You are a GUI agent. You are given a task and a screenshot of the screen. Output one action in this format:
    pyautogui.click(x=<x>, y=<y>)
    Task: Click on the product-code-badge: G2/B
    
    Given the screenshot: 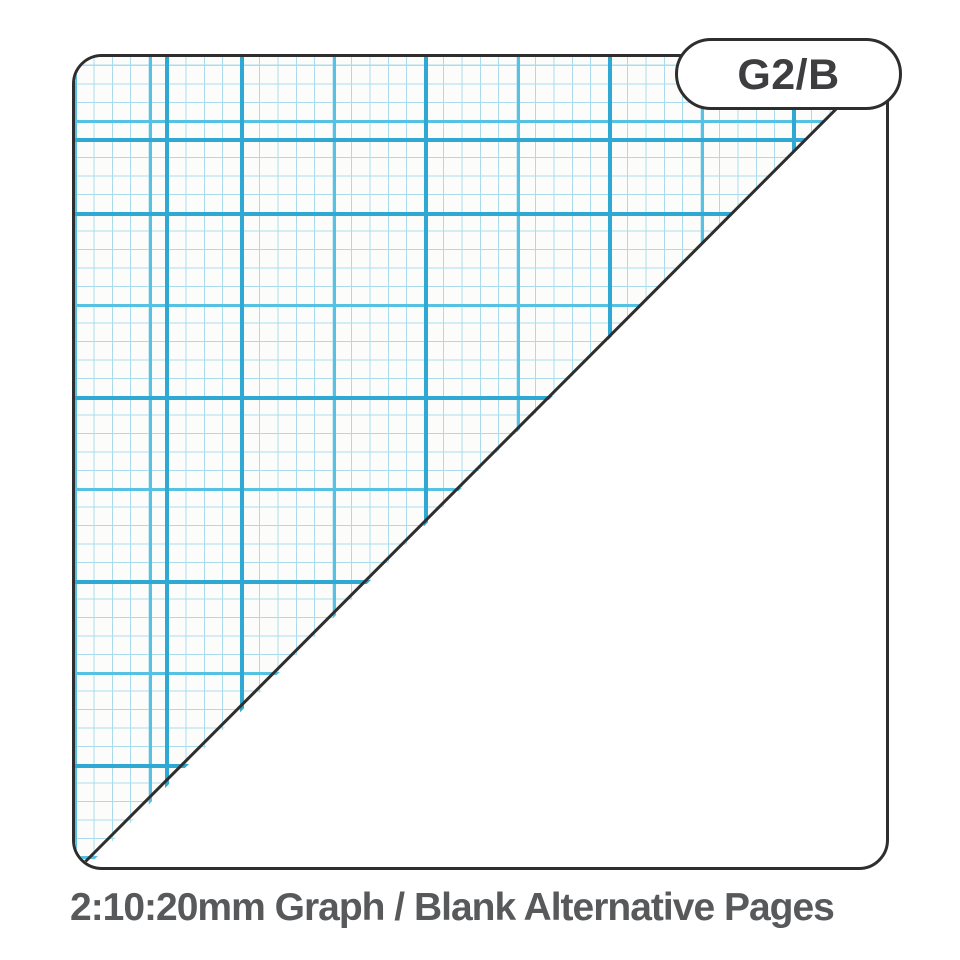 What is the action you would take?
    pyautogui.click(x=788, y=74)
    